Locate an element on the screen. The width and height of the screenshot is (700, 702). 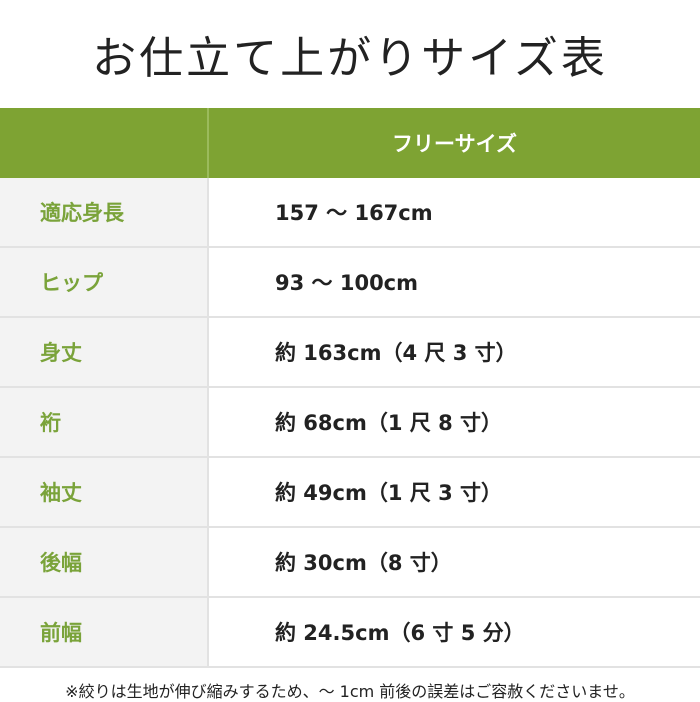
table-row: 袖丈 約 49cm（1 尺 3 寸） is located at coordinates (350, 493).